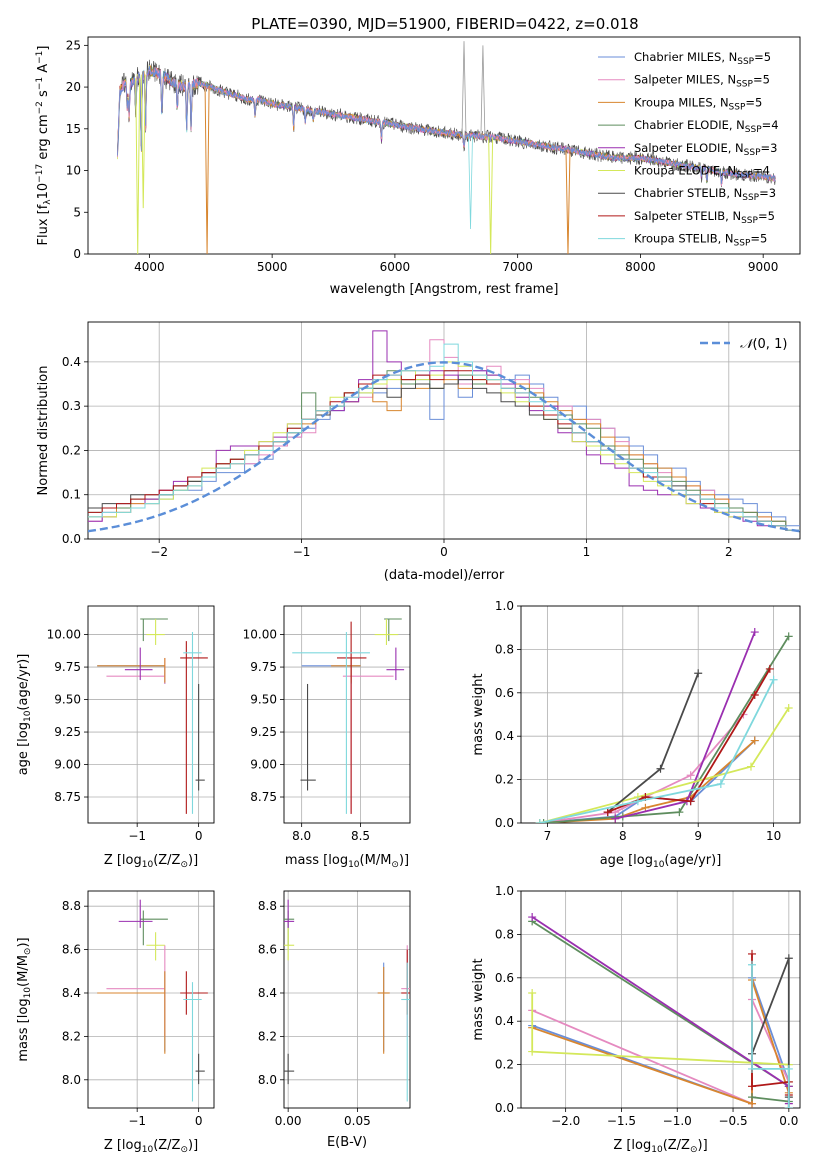  Describe the element at coordinates (504, 891) in the screenshot. I see `y-tick-label: 1.0` at that location.